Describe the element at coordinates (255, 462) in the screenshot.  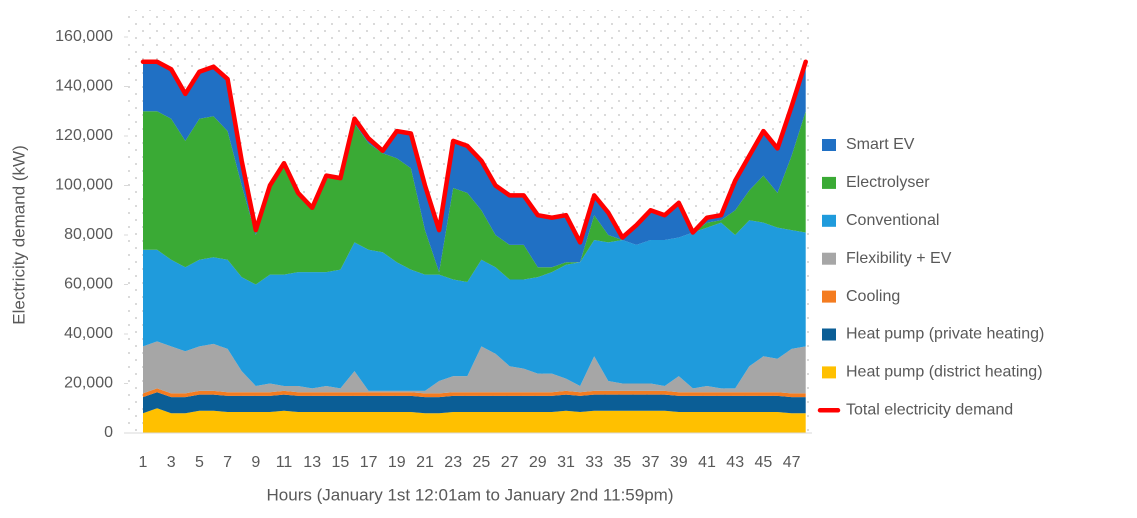
I see `x-tick-label: 9` at that location.